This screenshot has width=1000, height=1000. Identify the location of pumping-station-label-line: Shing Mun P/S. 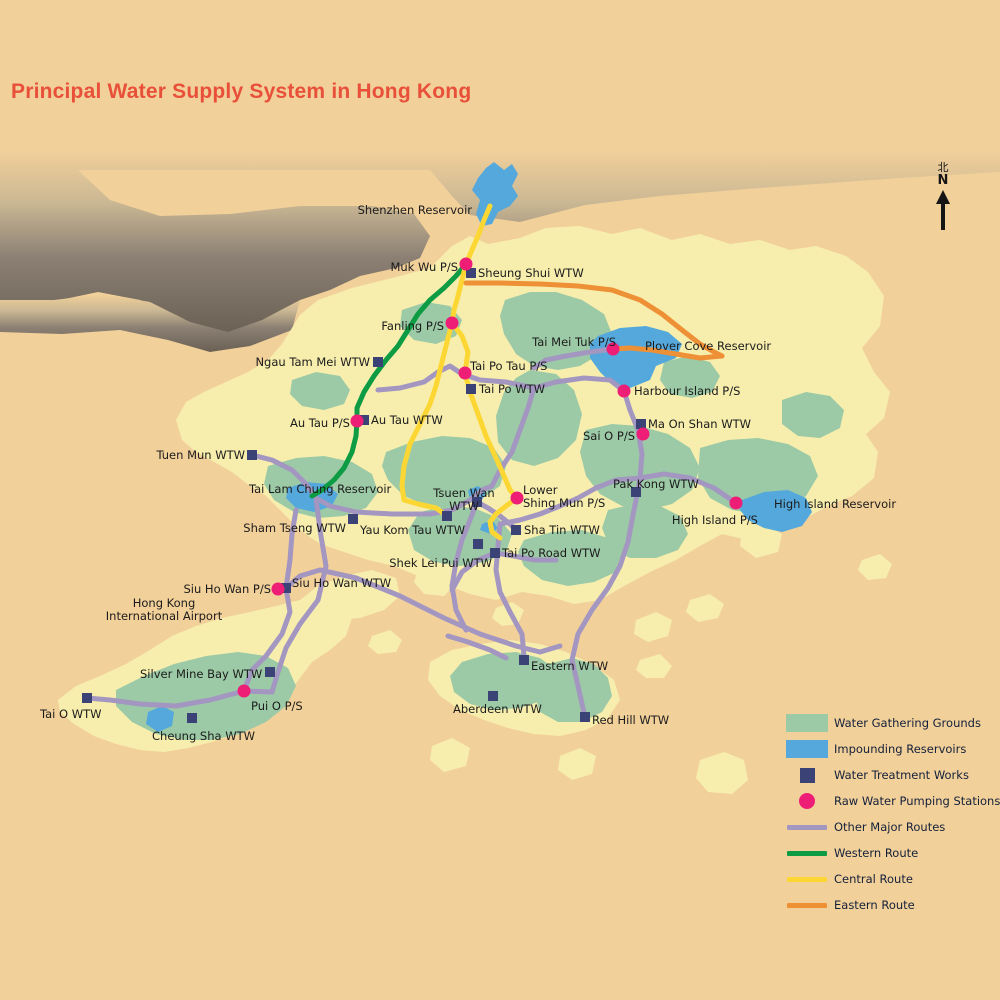
(564, 503).